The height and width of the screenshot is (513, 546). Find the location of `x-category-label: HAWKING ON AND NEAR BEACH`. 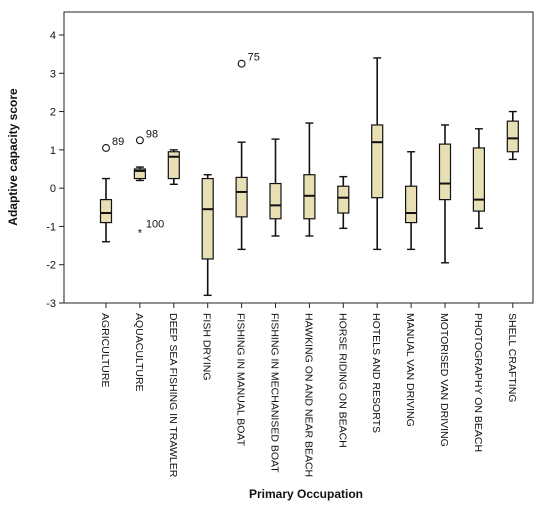

x-category-label: HAWKING ON AND NEAR BEACH is located at coordinates (308, 395).